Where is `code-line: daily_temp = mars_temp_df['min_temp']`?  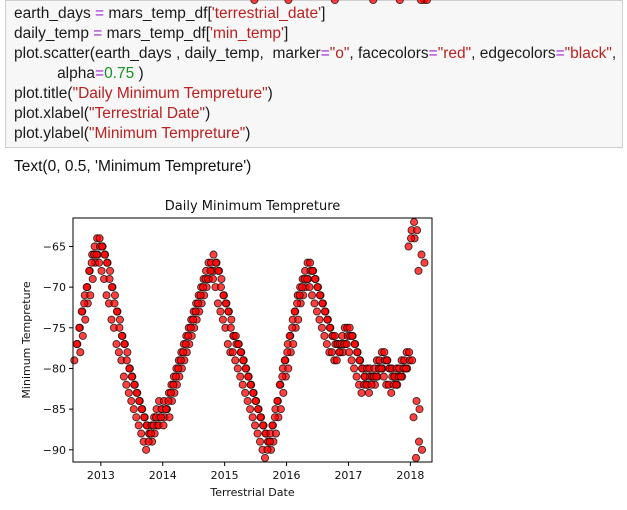 code-line: daily_temp = mars_temp_df['min_temp'] is located at coordinates (151, 34).